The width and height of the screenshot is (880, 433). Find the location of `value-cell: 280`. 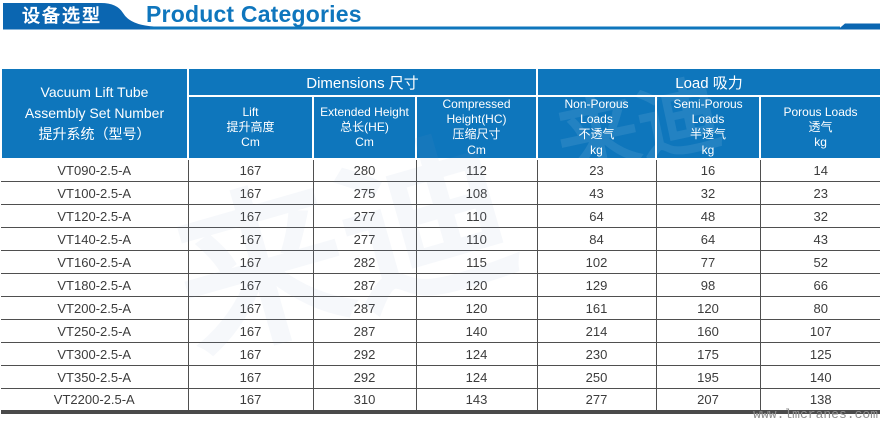

value-cell: 280 is located at coordinates (364, 170).